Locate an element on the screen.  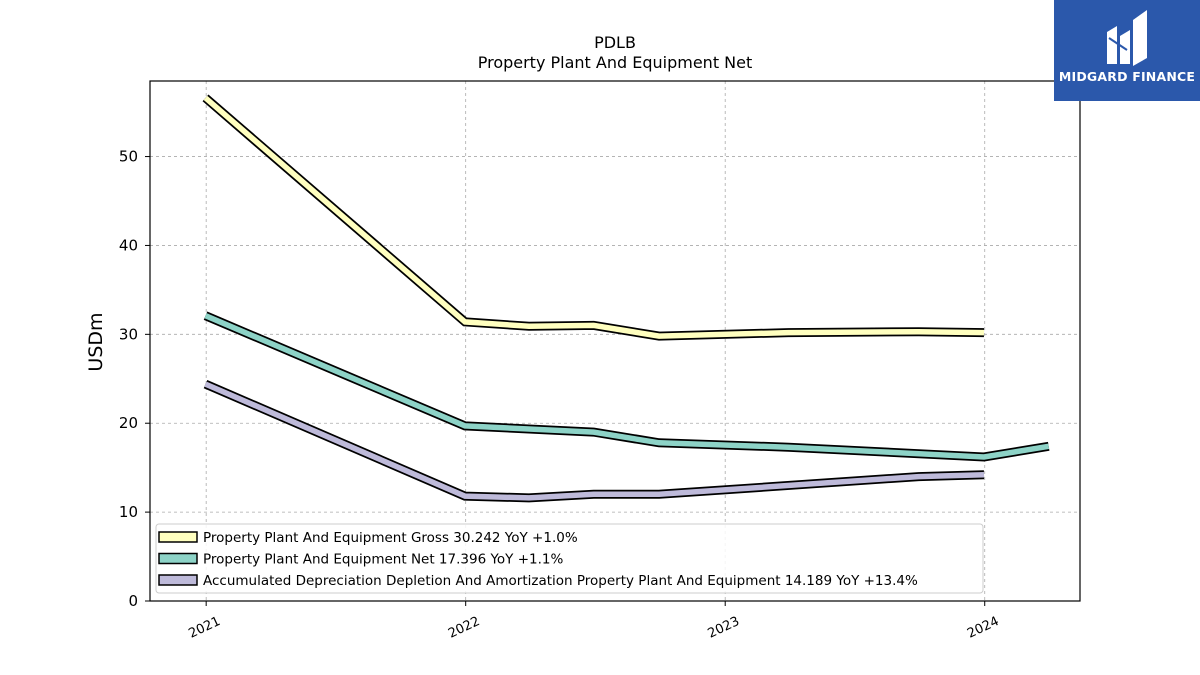
y-tick-label: 40 is located at coordinates (128, 245).